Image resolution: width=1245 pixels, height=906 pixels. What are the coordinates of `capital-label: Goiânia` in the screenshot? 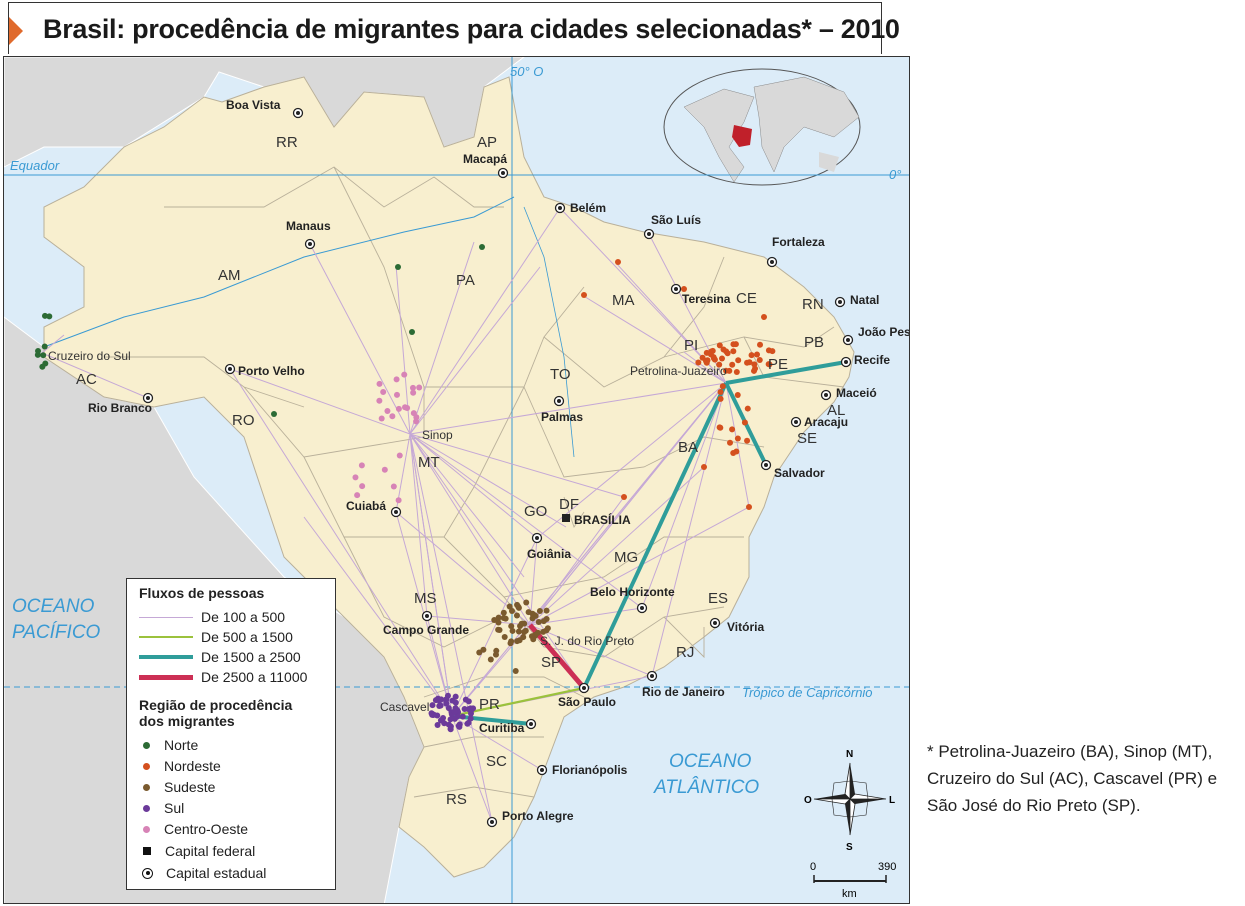 It's located at (549, 554).